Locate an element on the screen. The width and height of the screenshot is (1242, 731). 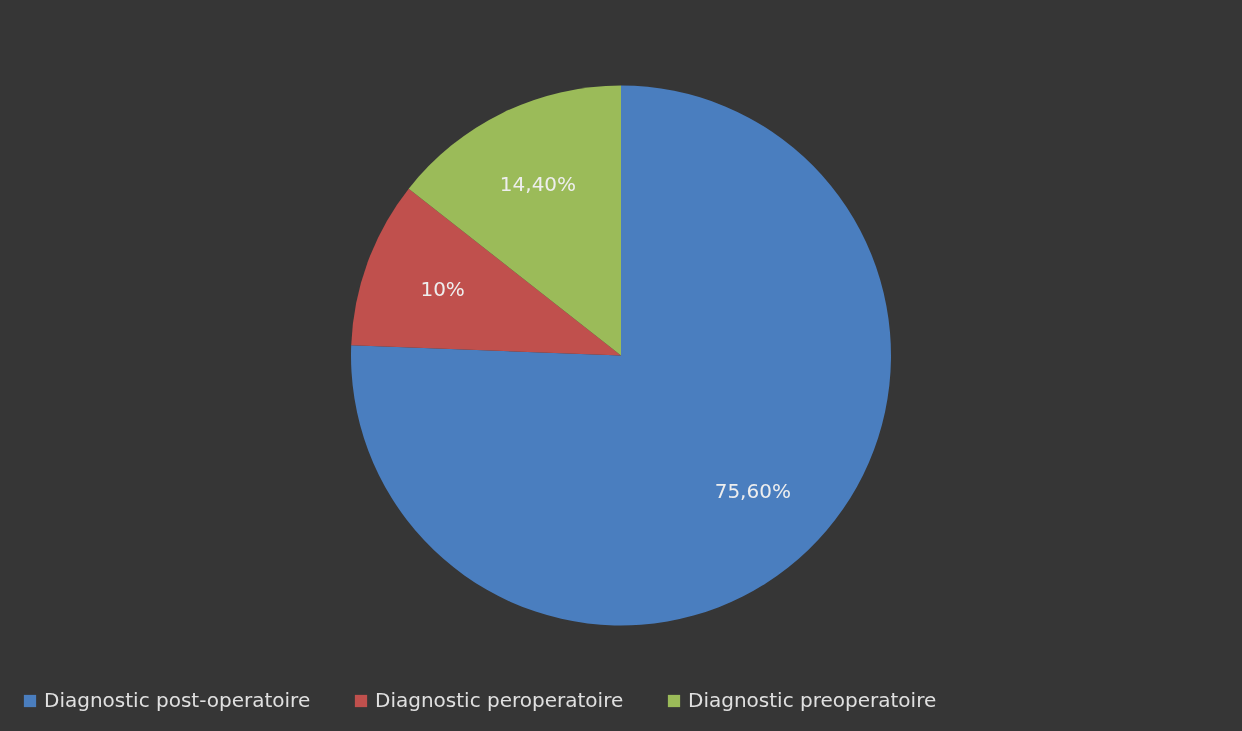
legend-label: Diagnostic post-operatoire is located at coordinates (177, 700).